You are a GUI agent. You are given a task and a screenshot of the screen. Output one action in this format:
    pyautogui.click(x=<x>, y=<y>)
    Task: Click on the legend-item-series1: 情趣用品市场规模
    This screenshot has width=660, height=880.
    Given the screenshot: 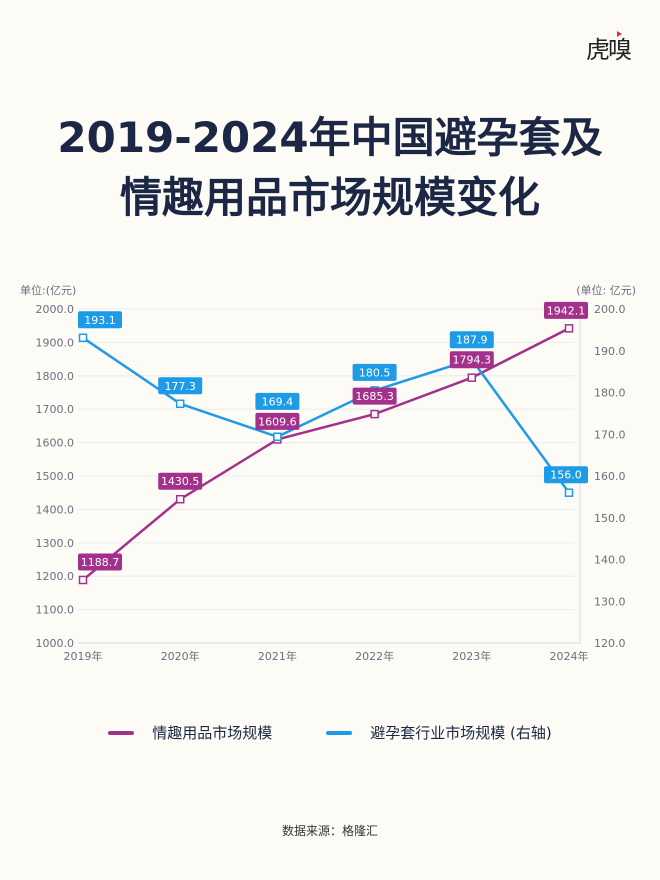 What is the action you would take?
    pyautogui.click(x=190, y=732)
    